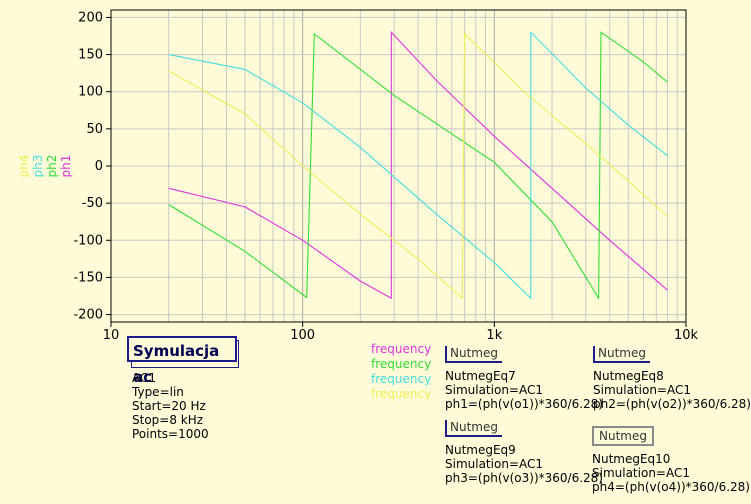 This screenshot has height=504, width=751. I want to click on sim-param: Start=20 Hz, so click(169, 406).